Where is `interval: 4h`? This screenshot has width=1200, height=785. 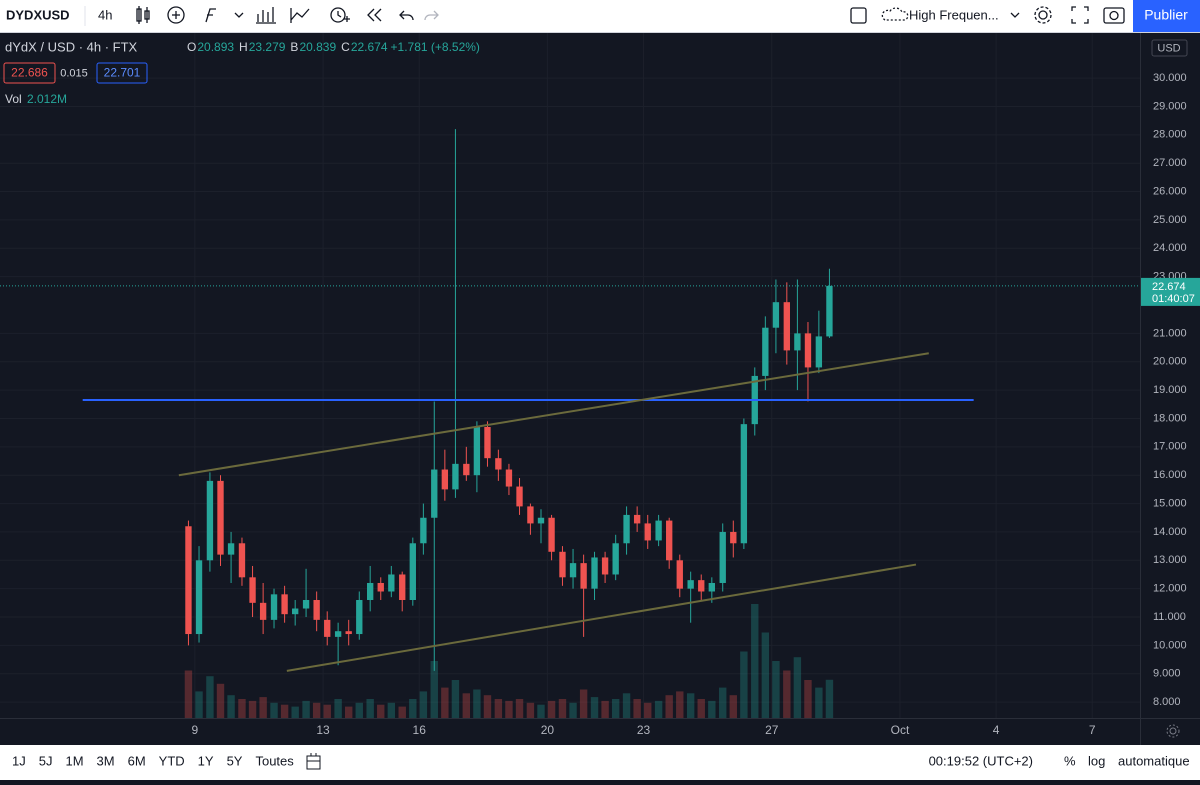 interval: 4h is located at coordinates (105, 14).